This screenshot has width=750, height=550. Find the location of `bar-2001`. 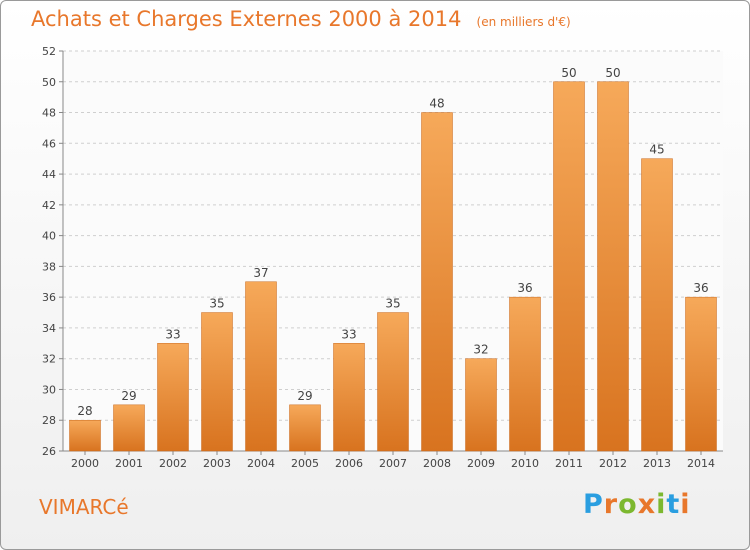

bar-2001 is located at coordinates (129, 428).